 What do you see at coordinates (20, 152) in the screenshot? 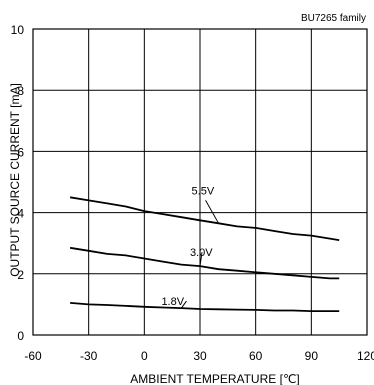
I see `y-tick-label-3: 6` at bounding box center [20, 152].